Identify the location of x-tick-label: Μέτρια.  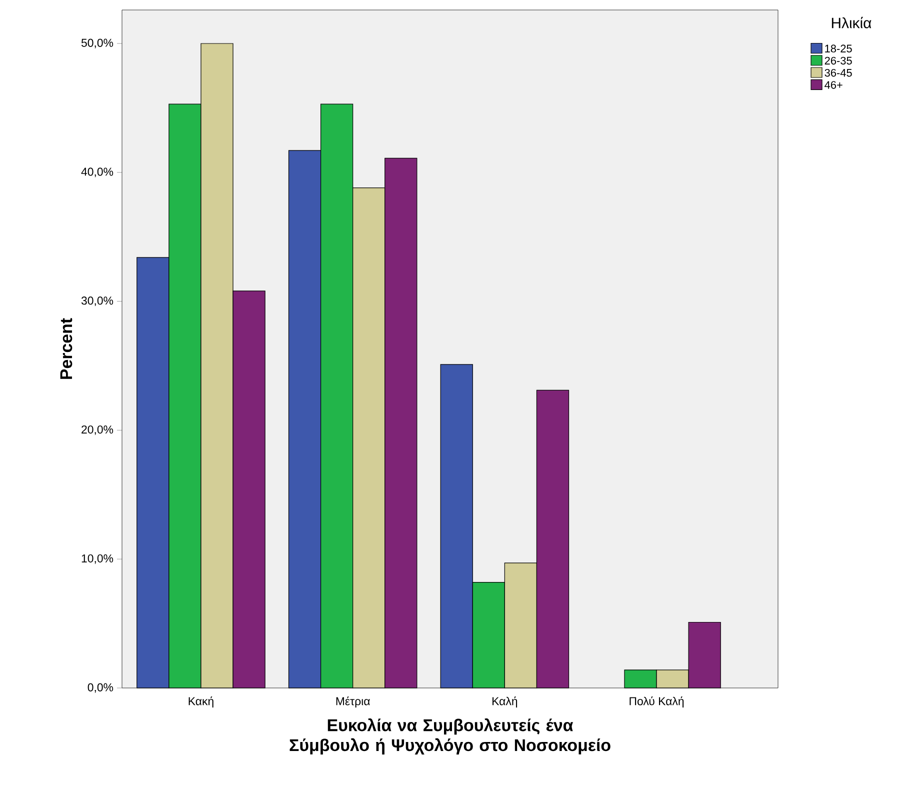
(353, 702).